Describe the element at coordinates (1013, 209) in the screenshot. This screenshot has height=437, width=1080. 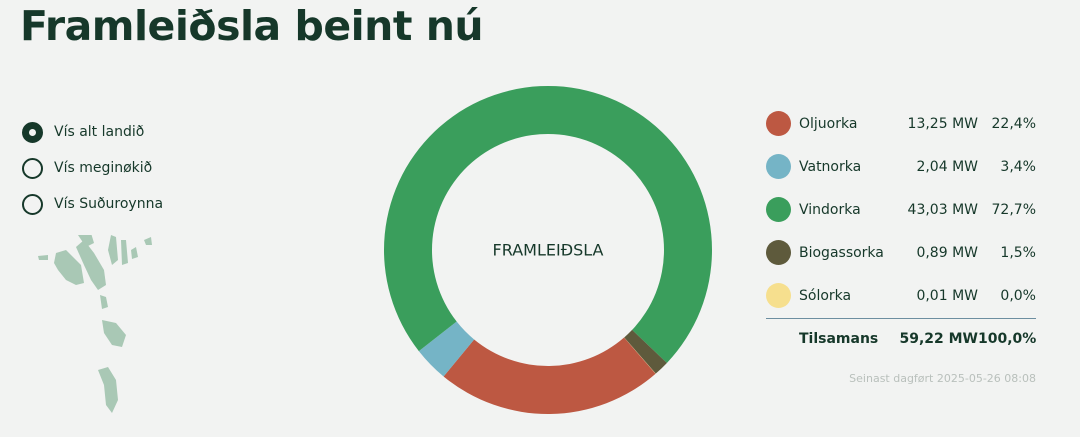
I see `legend-percent: 72,7%` at that location.